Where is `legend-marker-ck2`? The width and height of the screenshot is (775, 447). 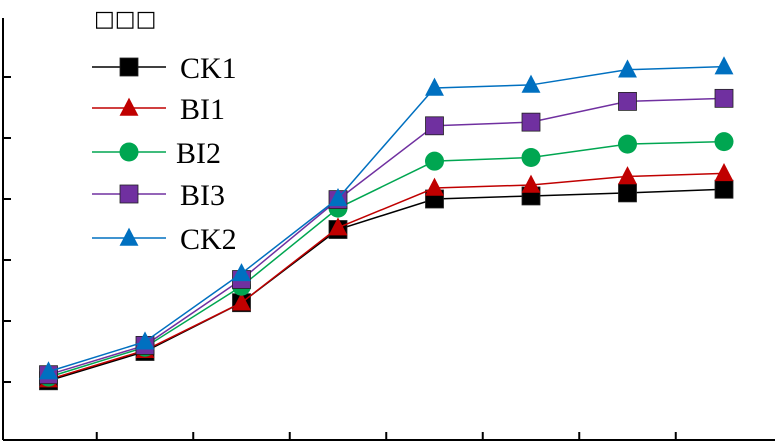 legend-marker-ck2 is located at coordinates (129, 236).